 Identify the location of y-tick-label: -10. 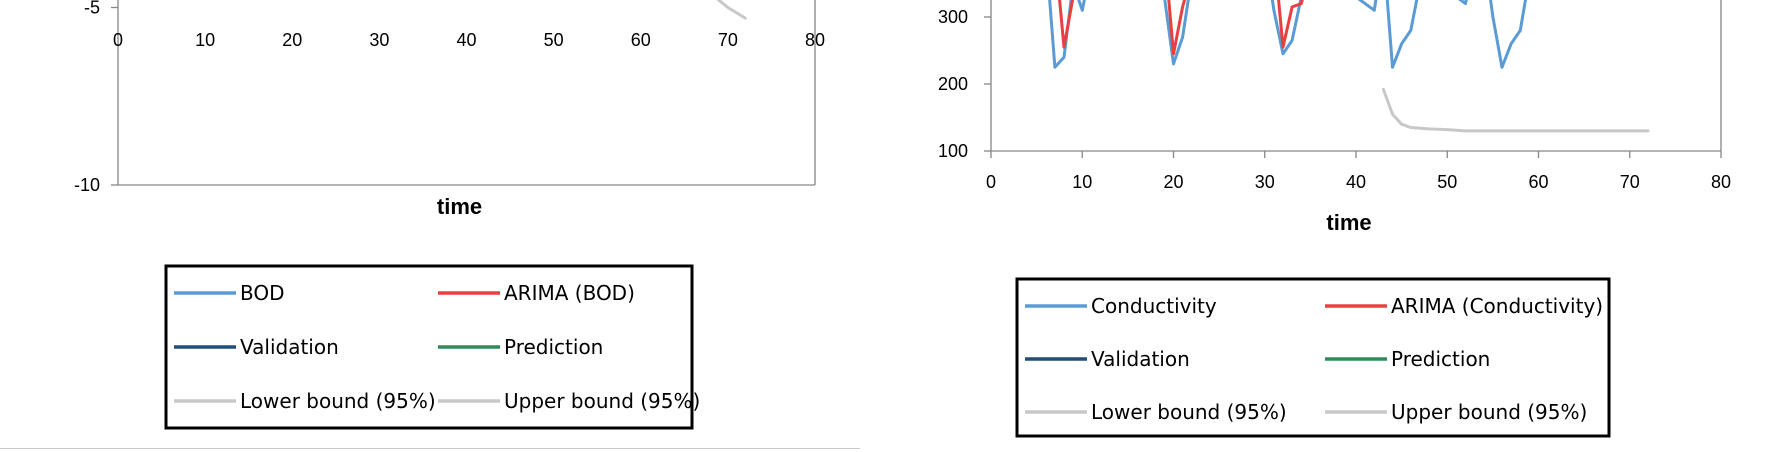
(87, 185).